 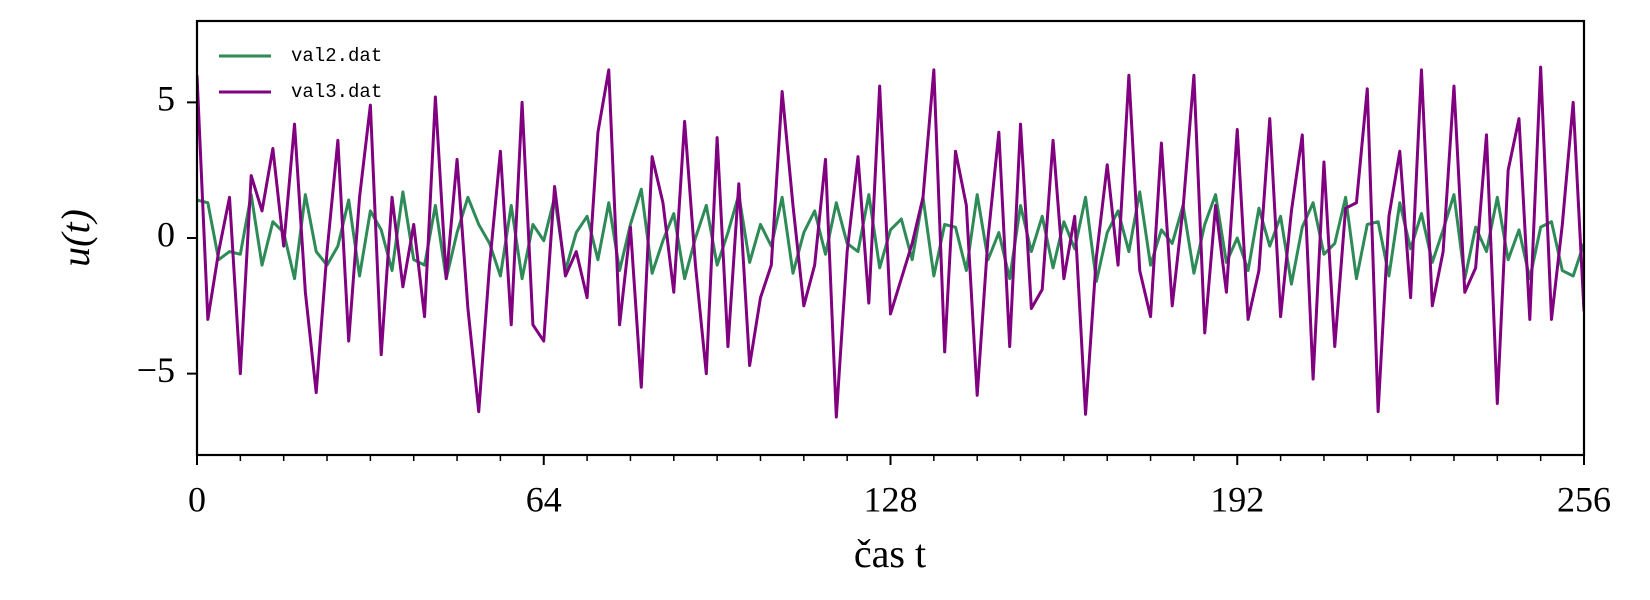 What do you see at coordinates (156, 370) in the screenshot?
I see `y-tick-label: −5` at bounding box center [156, 370].